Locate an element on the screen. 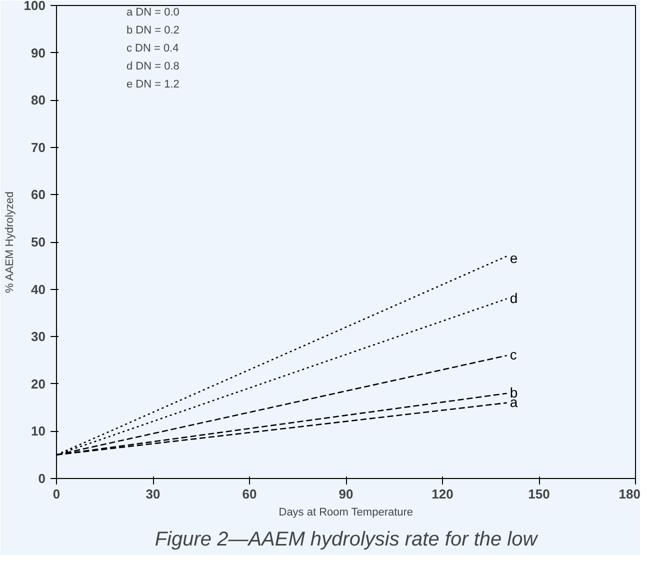  y-tick-label: 90 is located at coordinates (38, 52).